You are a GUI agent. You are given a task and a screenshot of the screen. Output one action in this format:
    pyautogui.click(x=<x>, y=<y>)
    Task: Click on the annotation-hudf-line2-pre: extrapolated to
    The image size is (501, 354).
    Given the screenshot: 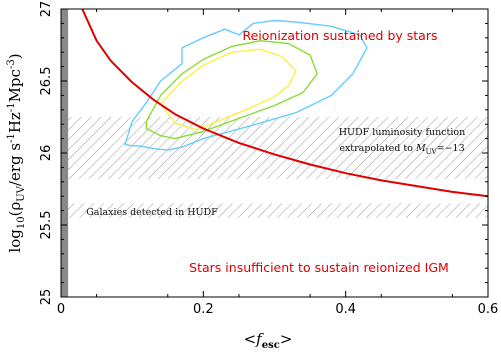 What is the action you would take?
    pyautogui.click(x=377, y=148)
    